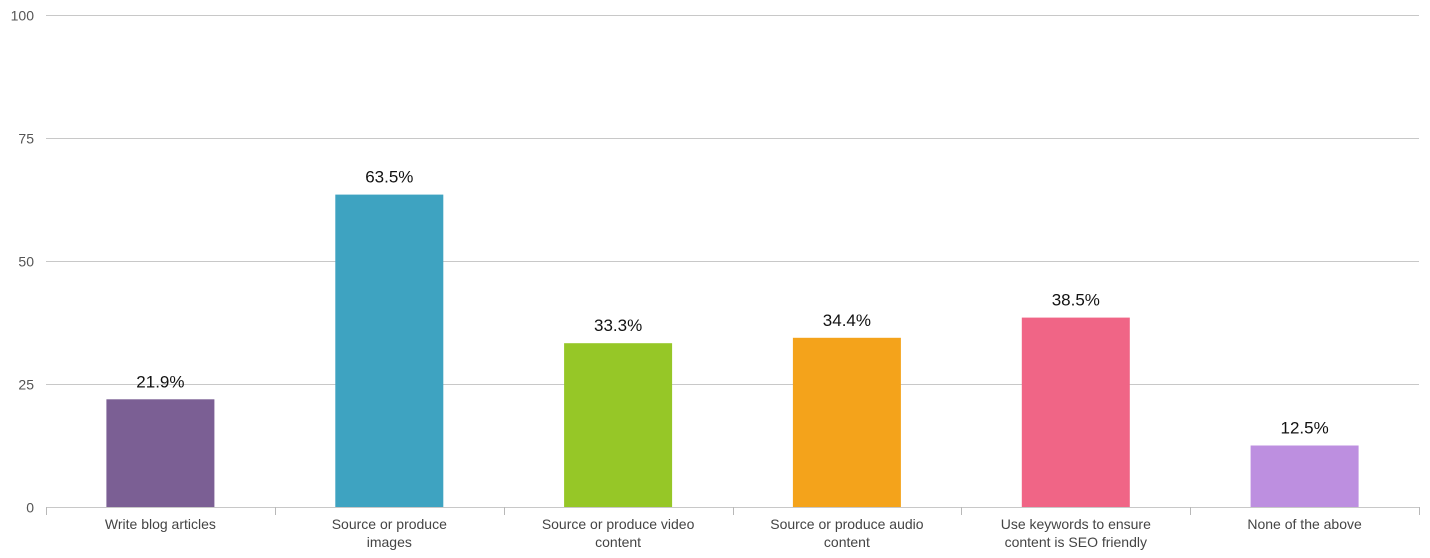 Image resolution: width=1430 pixels, height=558 pixels. What do you see at coordinates (160, 524) in the screenshot?
I see `category-label: Write blog articles` at bounding box center [160, 524].